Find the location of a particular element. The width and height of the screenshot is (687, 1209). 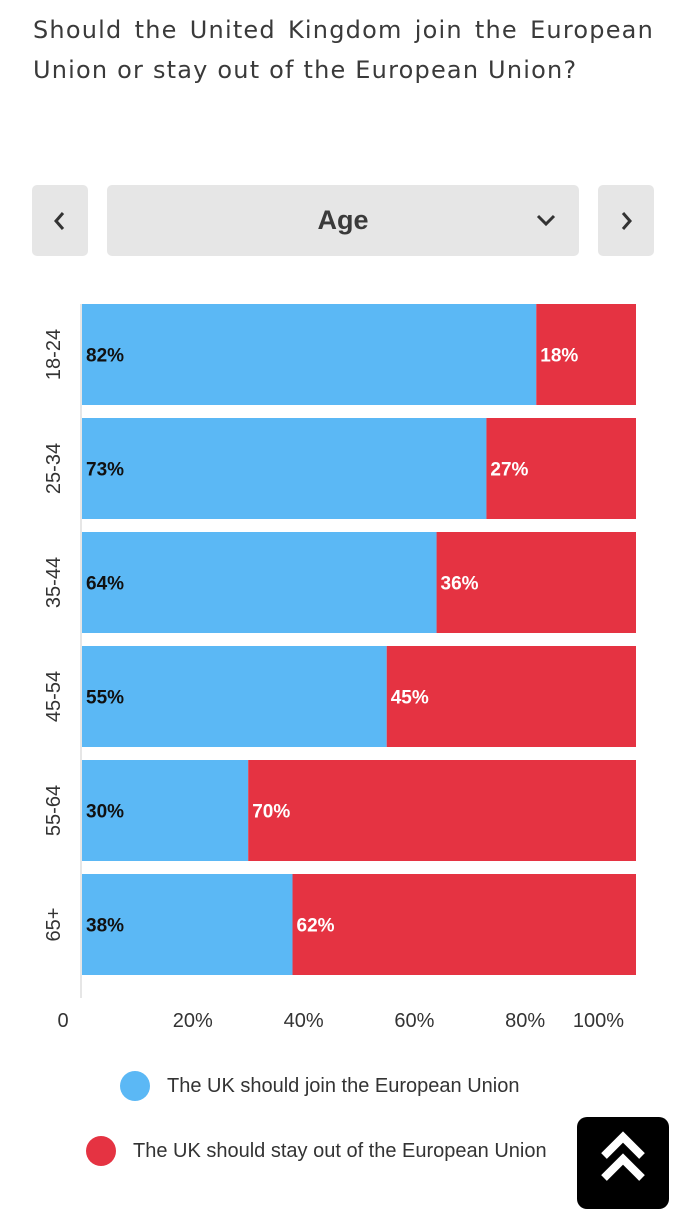

x-tick-label-3: 60% is located at coordinates (414, 1021).